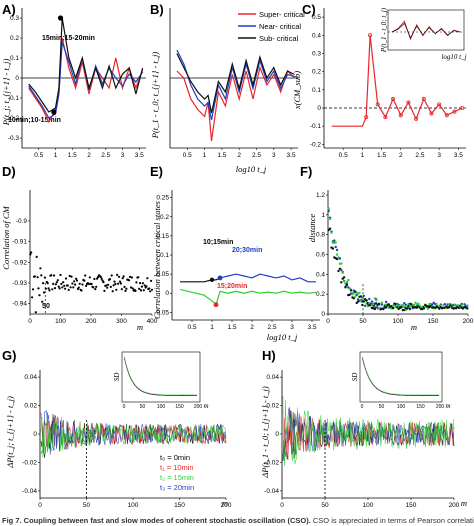  What do you see at coordinates (155, 96) in the screenshot?
I see `ylabel-b: P(t_1 - t_0; t_{j+1} - t_j)` at bounding box center [155, 96].